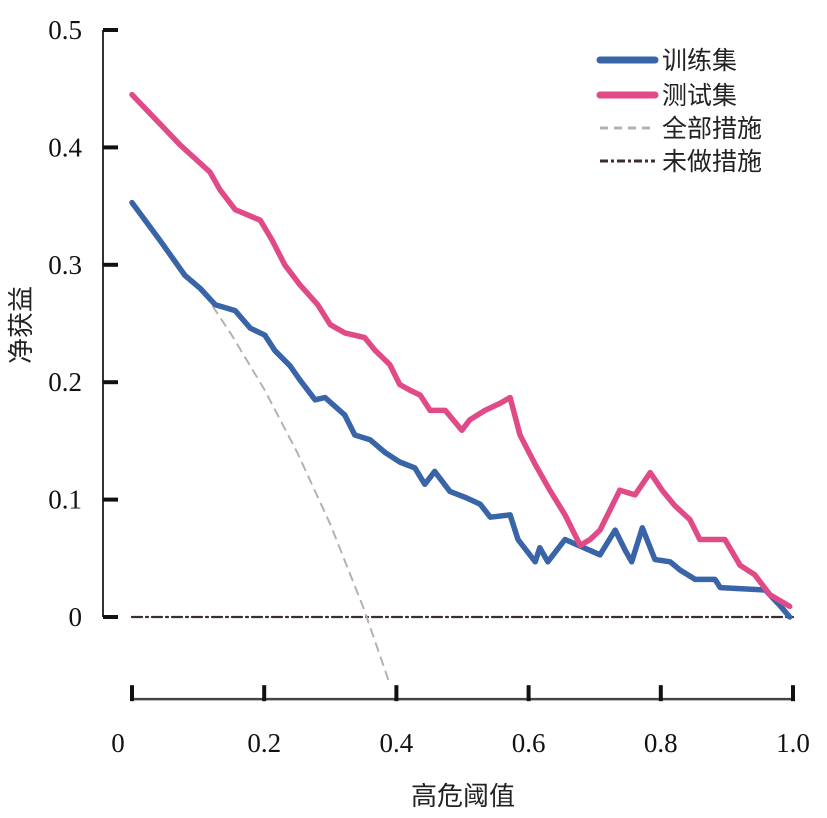  Describe the element at coordinates (76, 617) in the screenshot. I see `y-tick-label: 0` at that location.